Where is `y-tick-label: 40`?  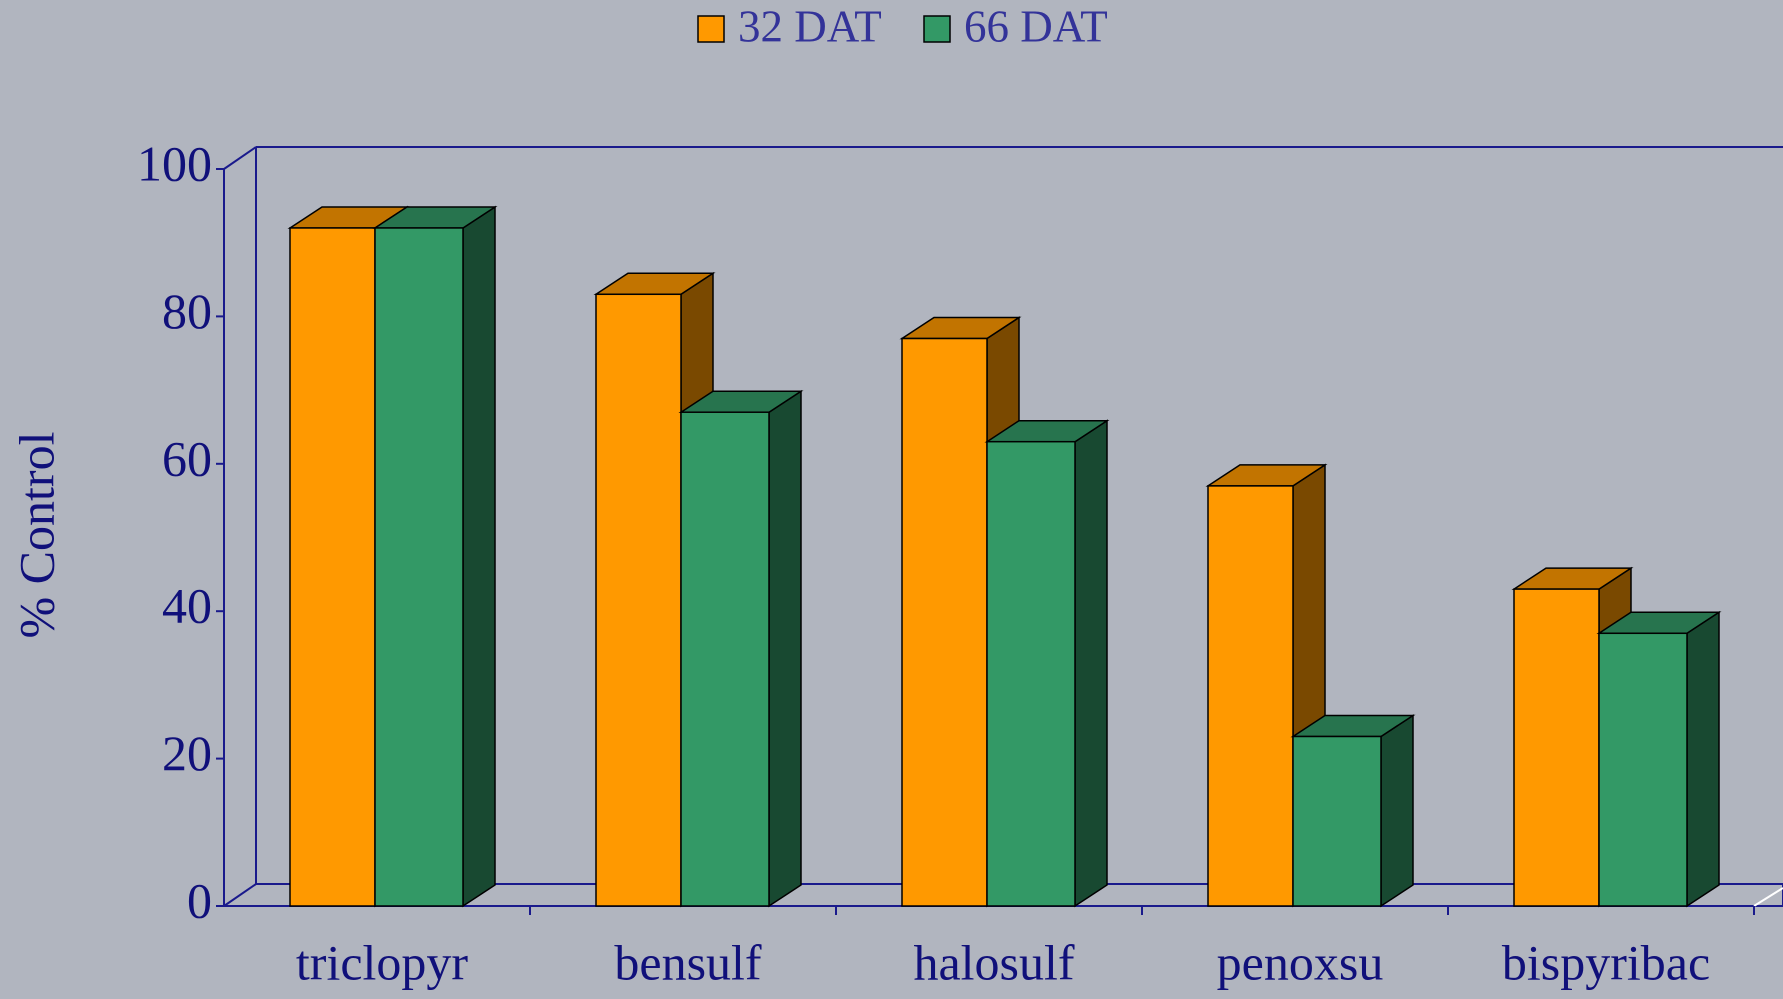
y-tick-label: 40 is located at coordinates (187, 606).